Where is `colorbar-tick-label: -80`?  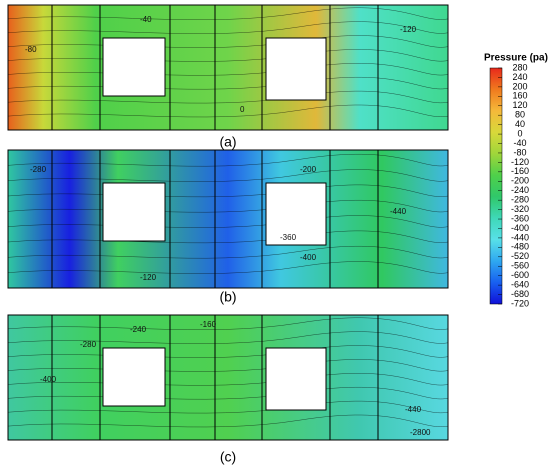
colorbar-tick-label: -80 is located at coordinates (519, 152).